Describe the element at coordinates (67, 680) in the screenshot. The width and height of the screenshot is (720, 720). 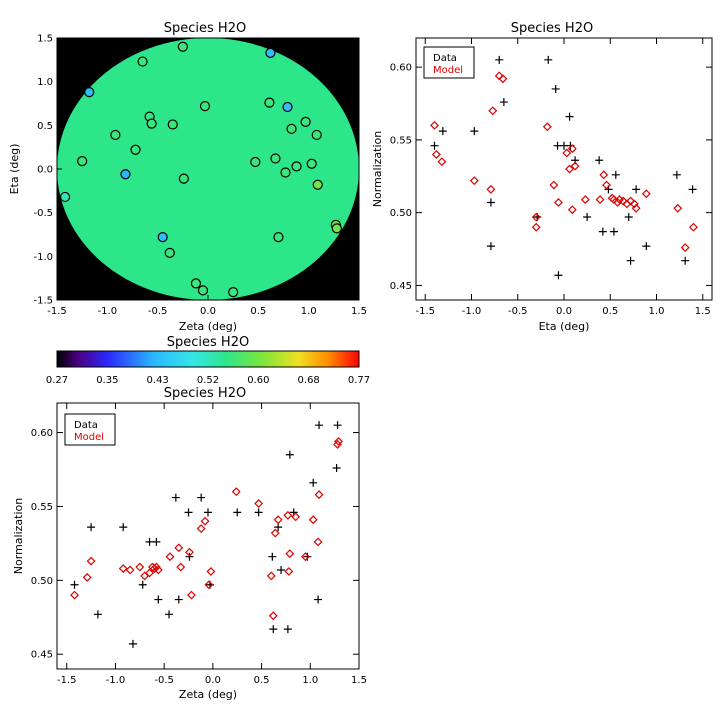
I see `zeta-x-tick-label: -1.5` at that location.